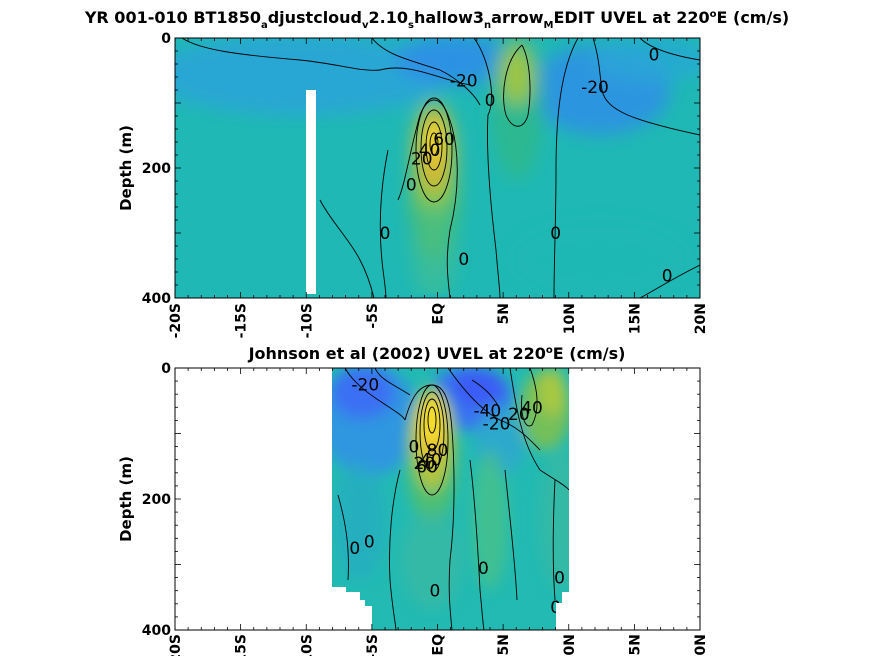  I want to click on title-part: s, so click(411, 25).